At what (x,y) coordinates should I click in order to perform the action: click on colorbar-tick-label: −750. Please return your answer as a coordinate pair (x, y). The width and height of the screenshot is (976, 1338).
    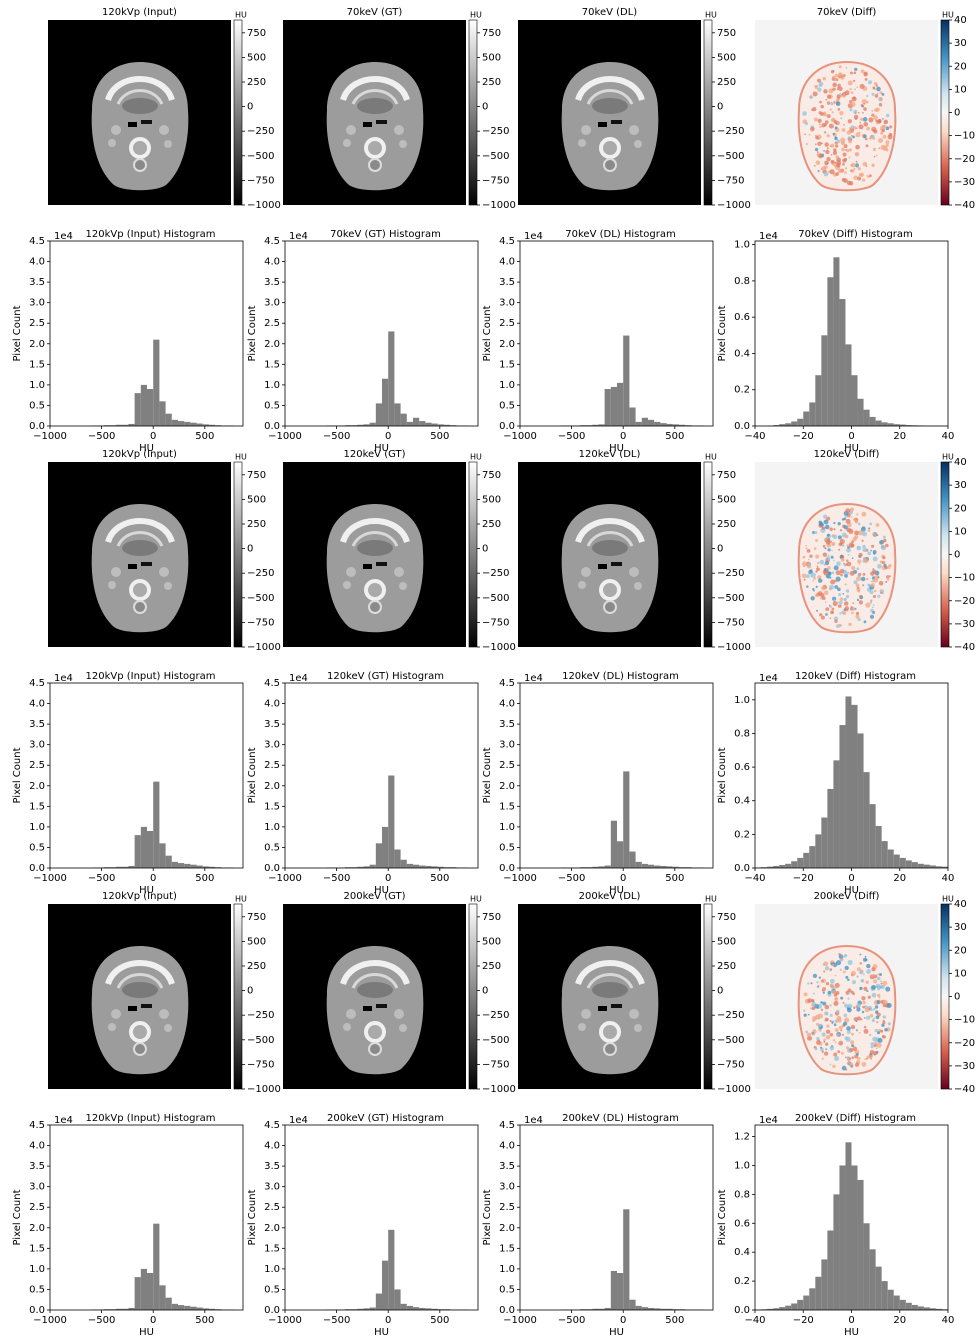
    Looking at the image, I should click on (260, 180).